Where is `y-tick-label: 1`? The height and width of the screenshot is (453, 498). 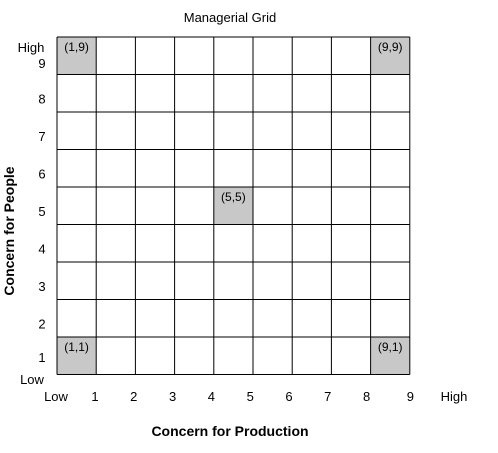
y-tick-label: 1 is located at coordinates (41, 357).